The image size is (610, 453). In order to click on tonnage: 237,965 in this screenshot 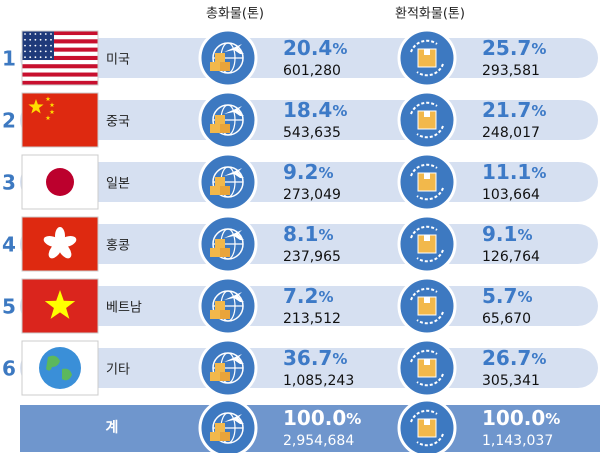, I will do `click(312, 257)`.